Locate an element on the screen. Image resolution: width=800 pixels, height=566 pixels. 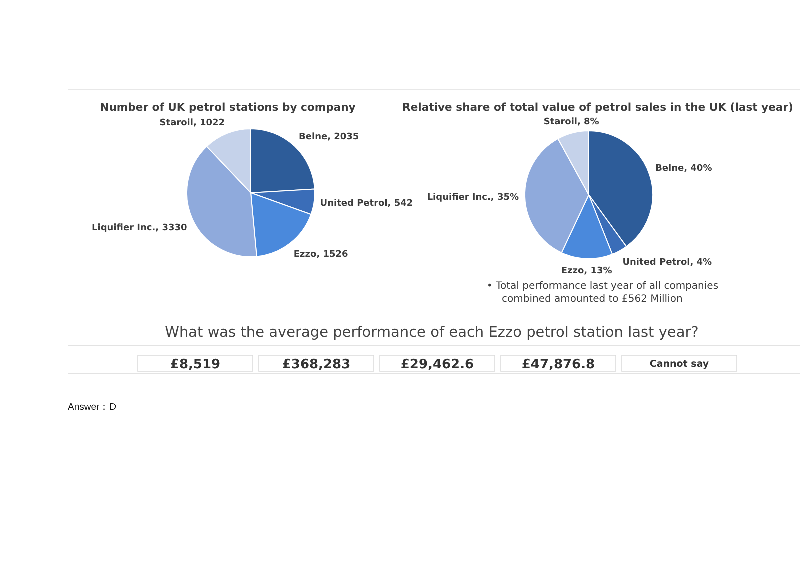
chart-title: Relative share of total value of petrol sales in the UK (last year) is located at coordinates (598, 107).